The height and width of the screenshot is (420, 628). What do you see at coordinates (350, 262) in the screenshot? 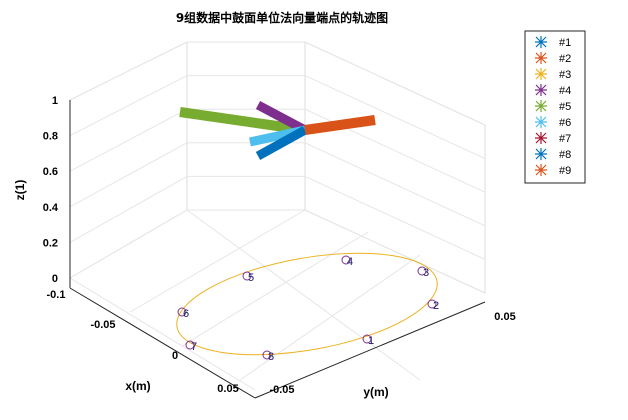
I see `trajectory-point-label: 4` at bounding box center [350, 262].